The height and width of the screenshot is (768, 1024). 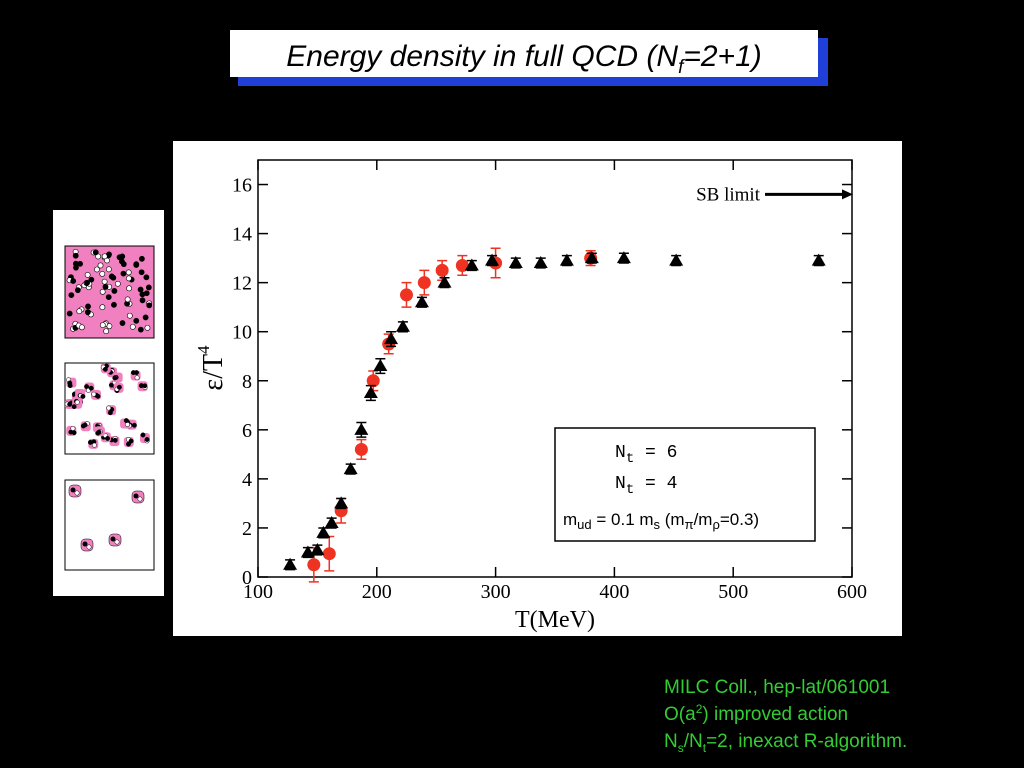 What do you see at coordinates (242, 333) in the screenshot?
I see `y-tick-label: 10` at bounding box center [242, 333].